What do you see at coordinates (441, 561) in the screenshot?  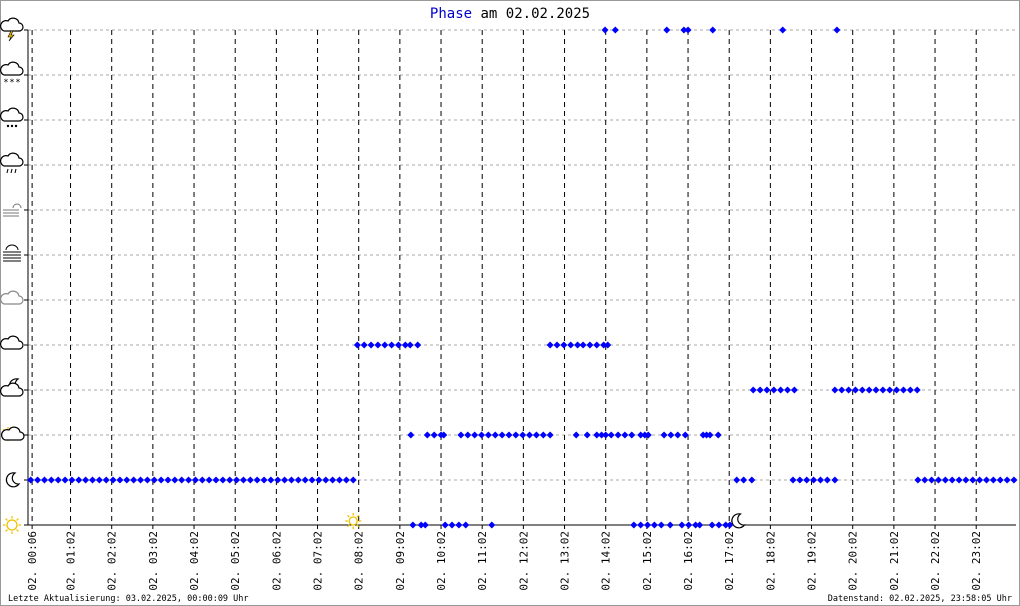 I see `x-tick-label: 02. 10:02` at bounding box center [441, 561].